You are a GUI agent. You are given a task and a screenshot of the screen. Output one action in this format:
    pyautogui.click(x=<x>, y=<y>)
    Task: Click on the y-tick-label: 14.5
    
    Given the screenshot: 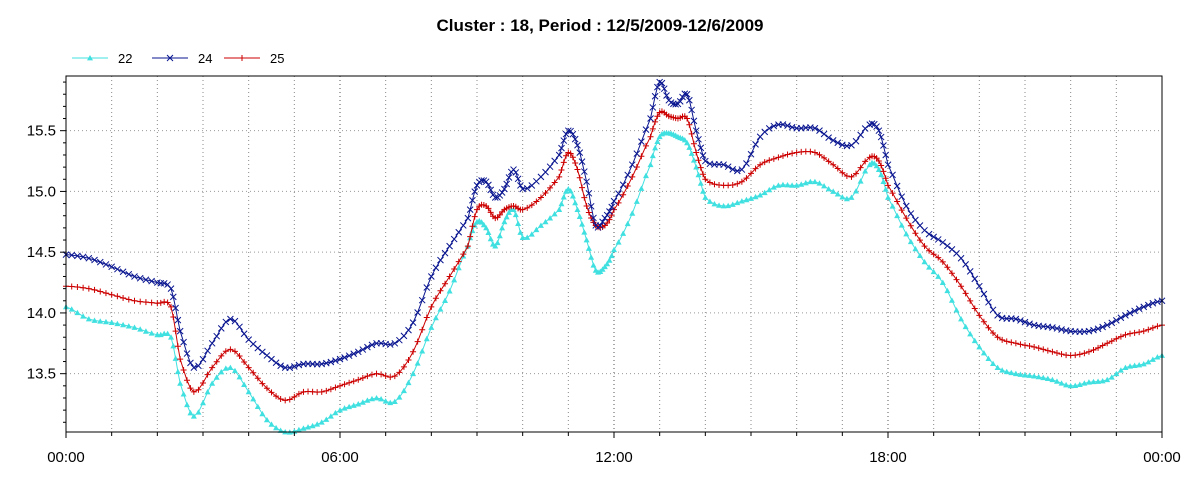 What is the action you would take?
    pyautogui.click(x=41, y=252)
    